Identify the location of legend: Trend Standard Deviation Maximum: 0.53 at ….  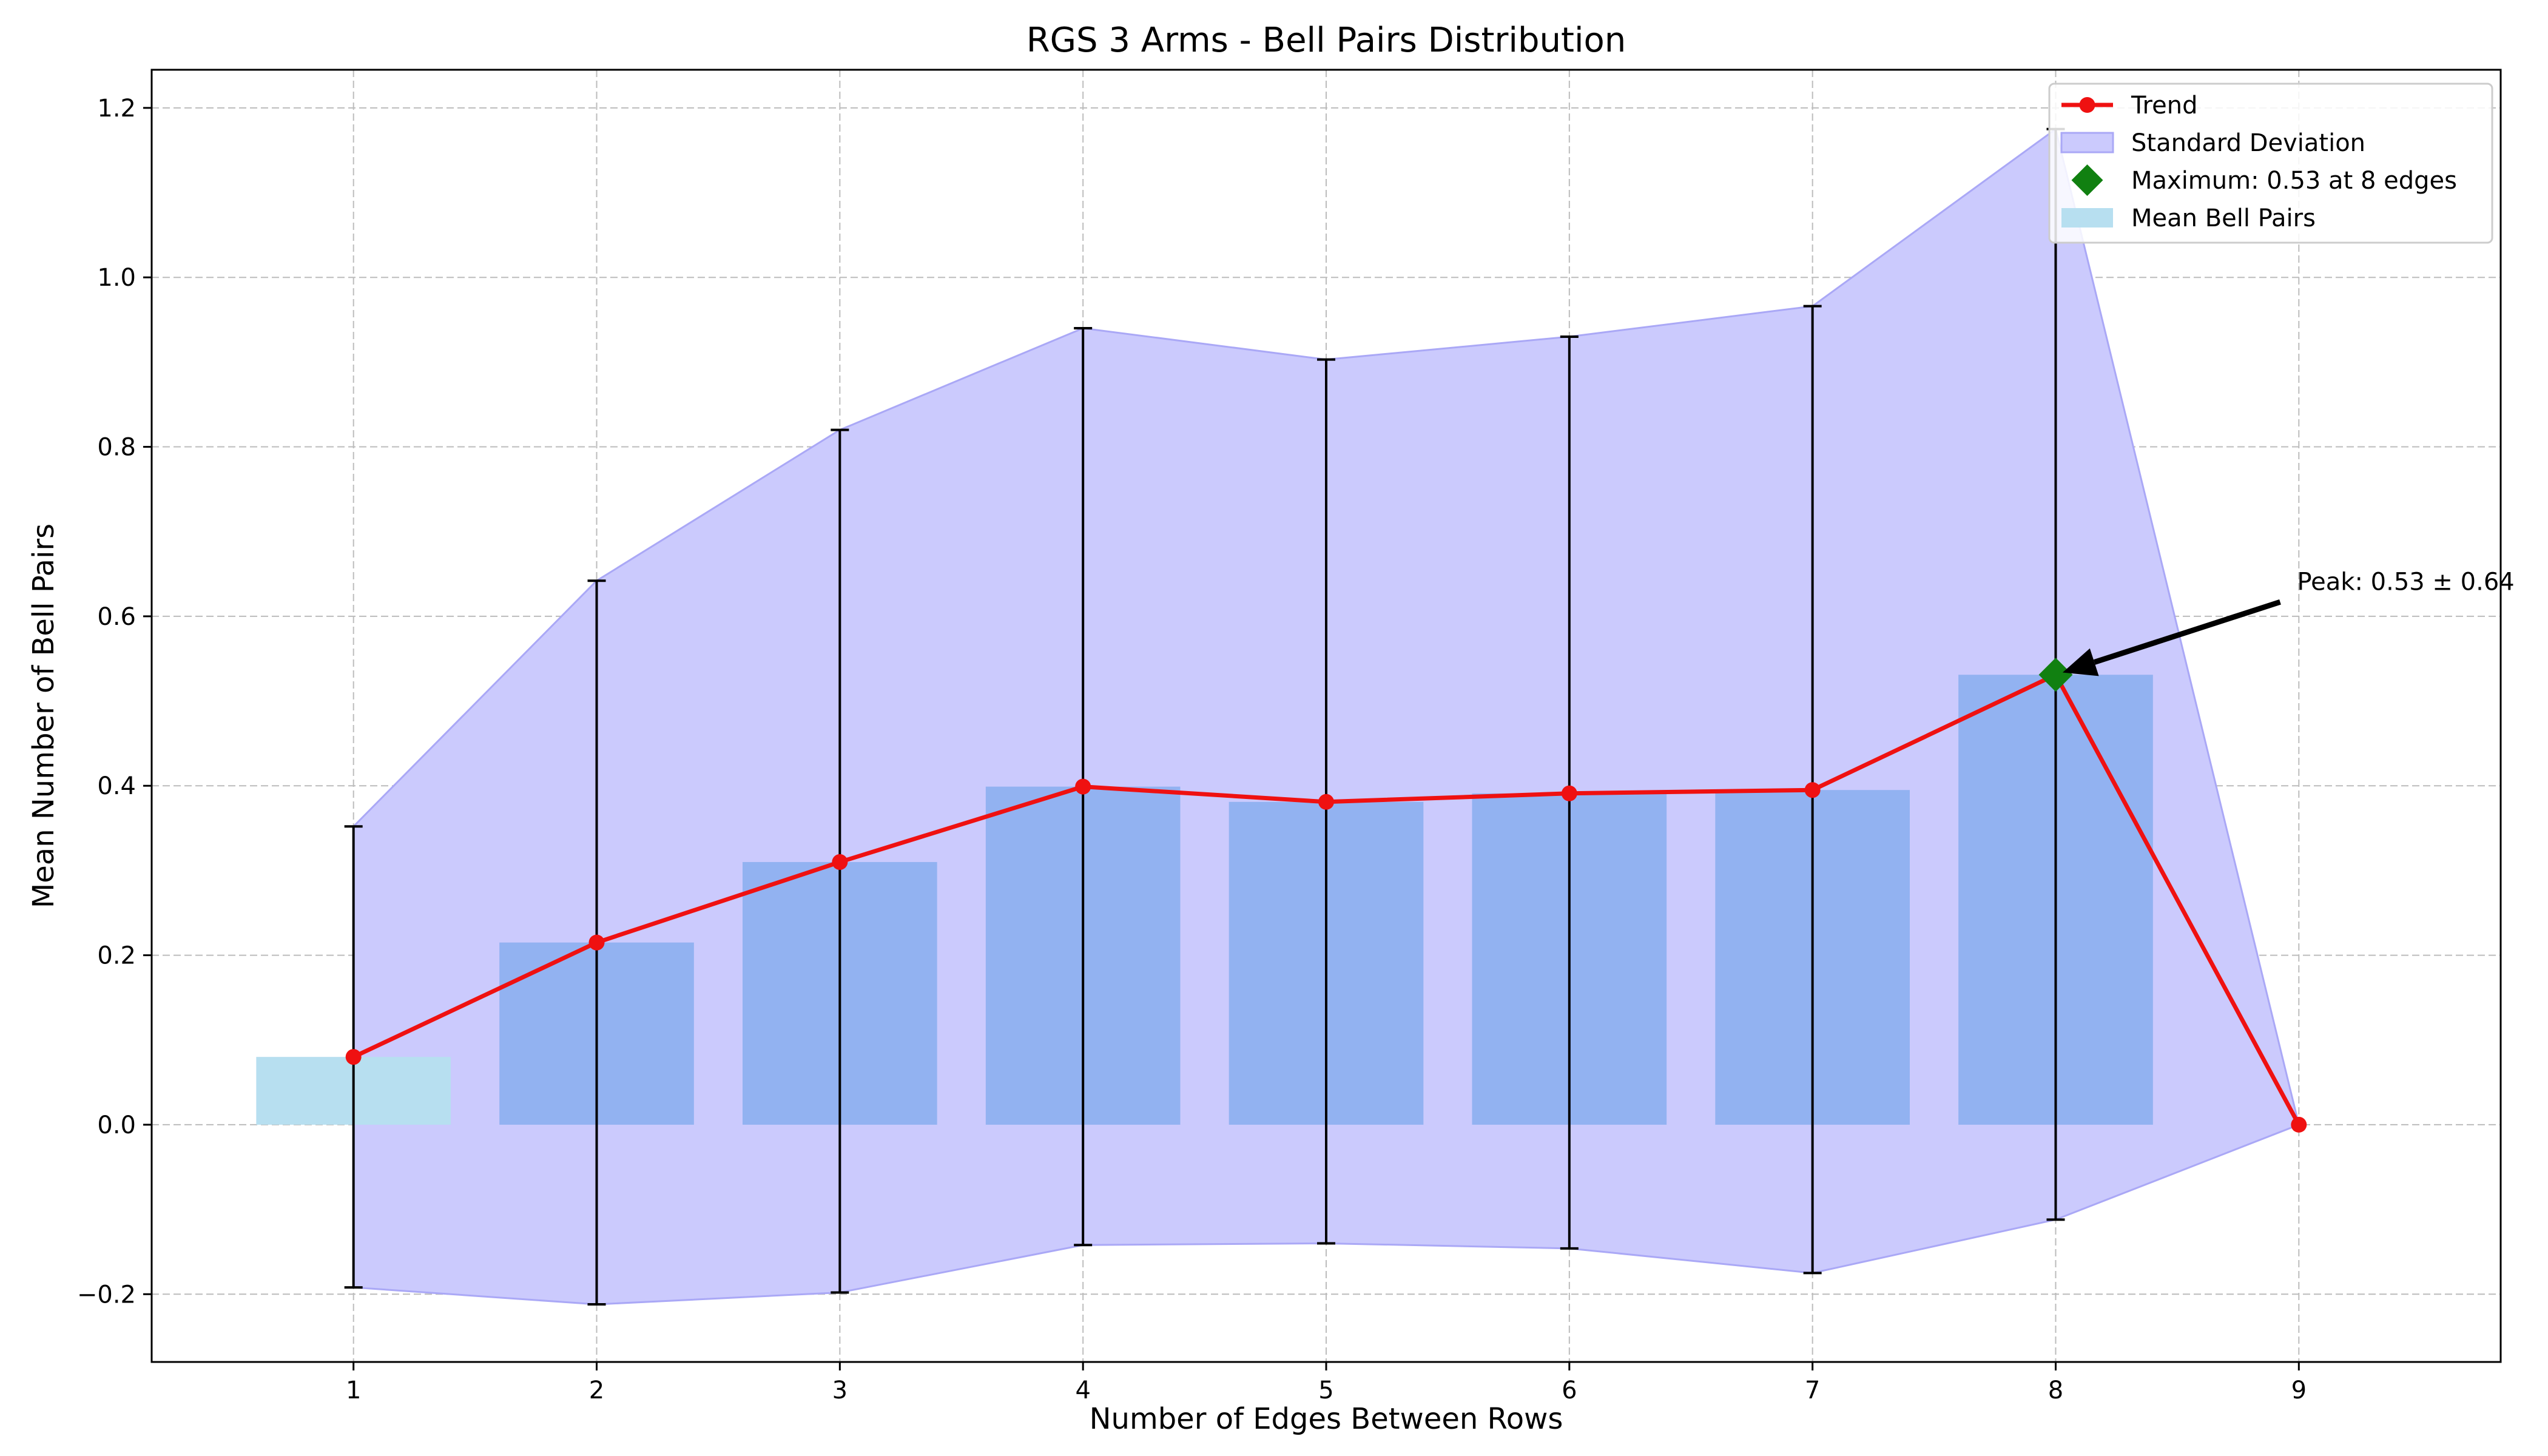
(2270, 163).